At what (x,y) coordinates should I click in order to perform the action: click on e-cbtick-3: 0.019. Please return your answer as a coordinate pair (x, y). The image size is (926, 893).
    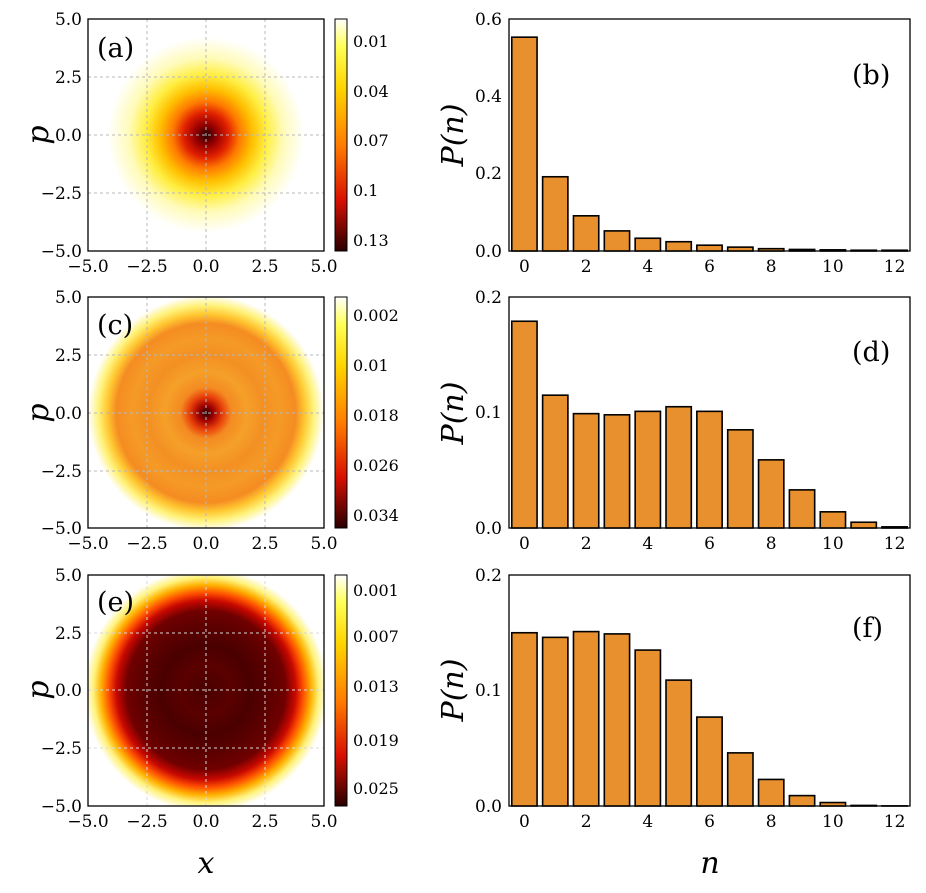
    Looking at the image, I should click on (376, 740).